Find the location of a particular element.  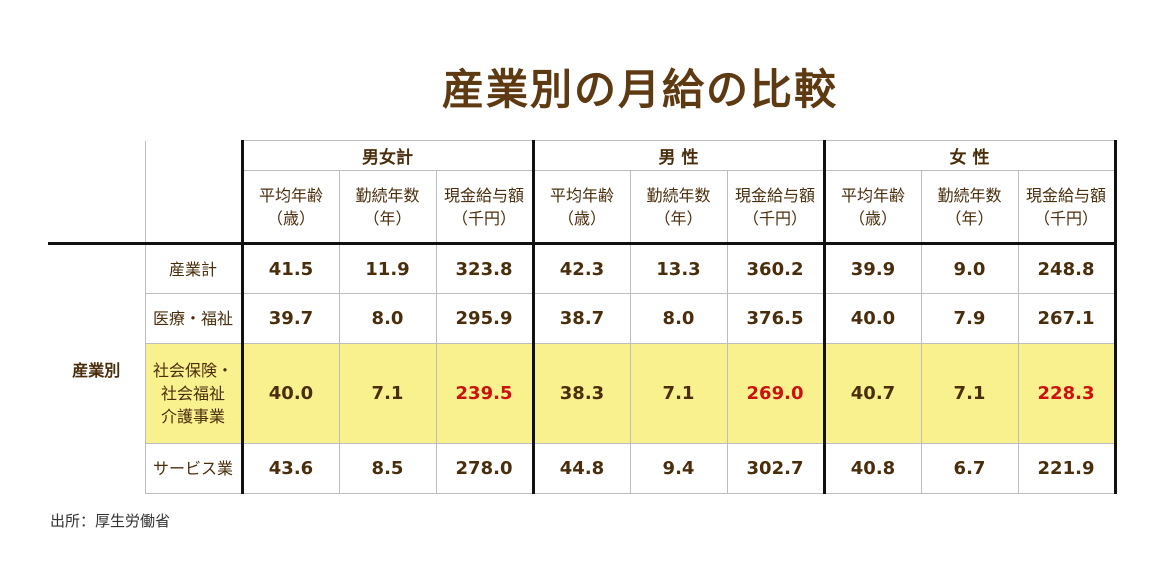

row-label: 産業計 is located at coordinates (193, 268).